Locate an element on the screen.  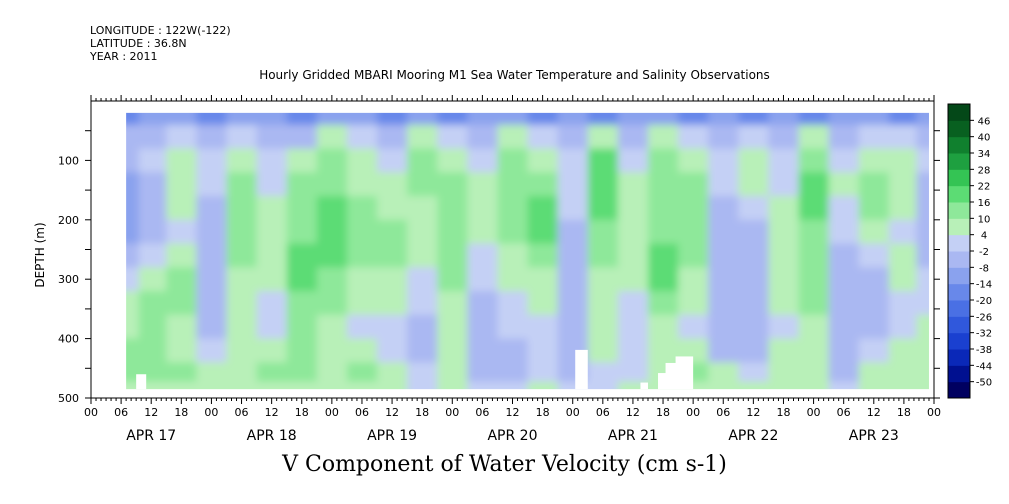
colorbar-tick-label: -2 is located at coordinates (984, 252).